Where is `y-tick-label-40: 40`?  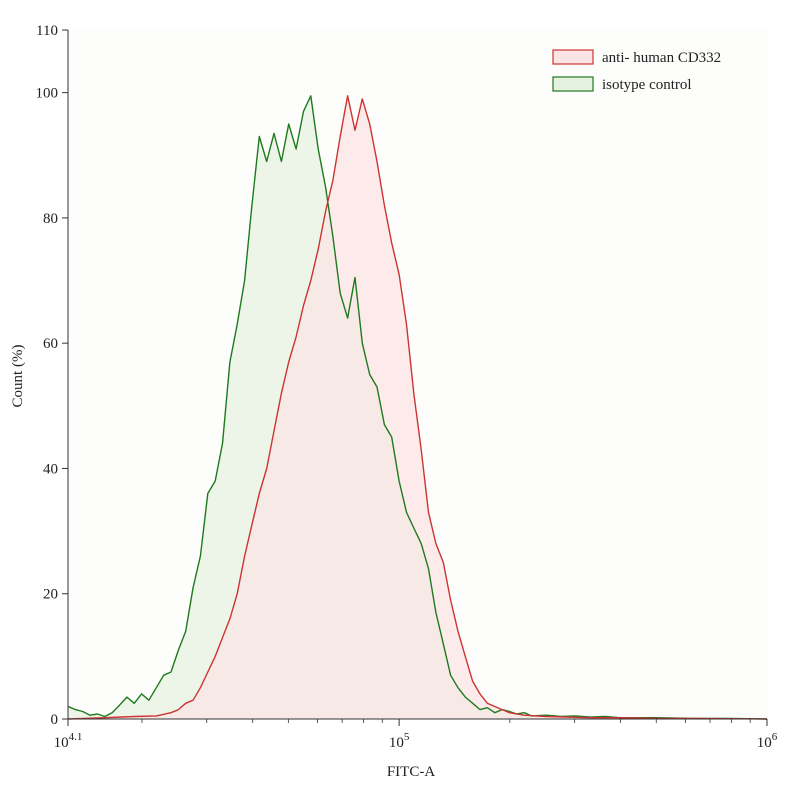
y-tick-label-40: 40 is located at coordinates (50, 469).